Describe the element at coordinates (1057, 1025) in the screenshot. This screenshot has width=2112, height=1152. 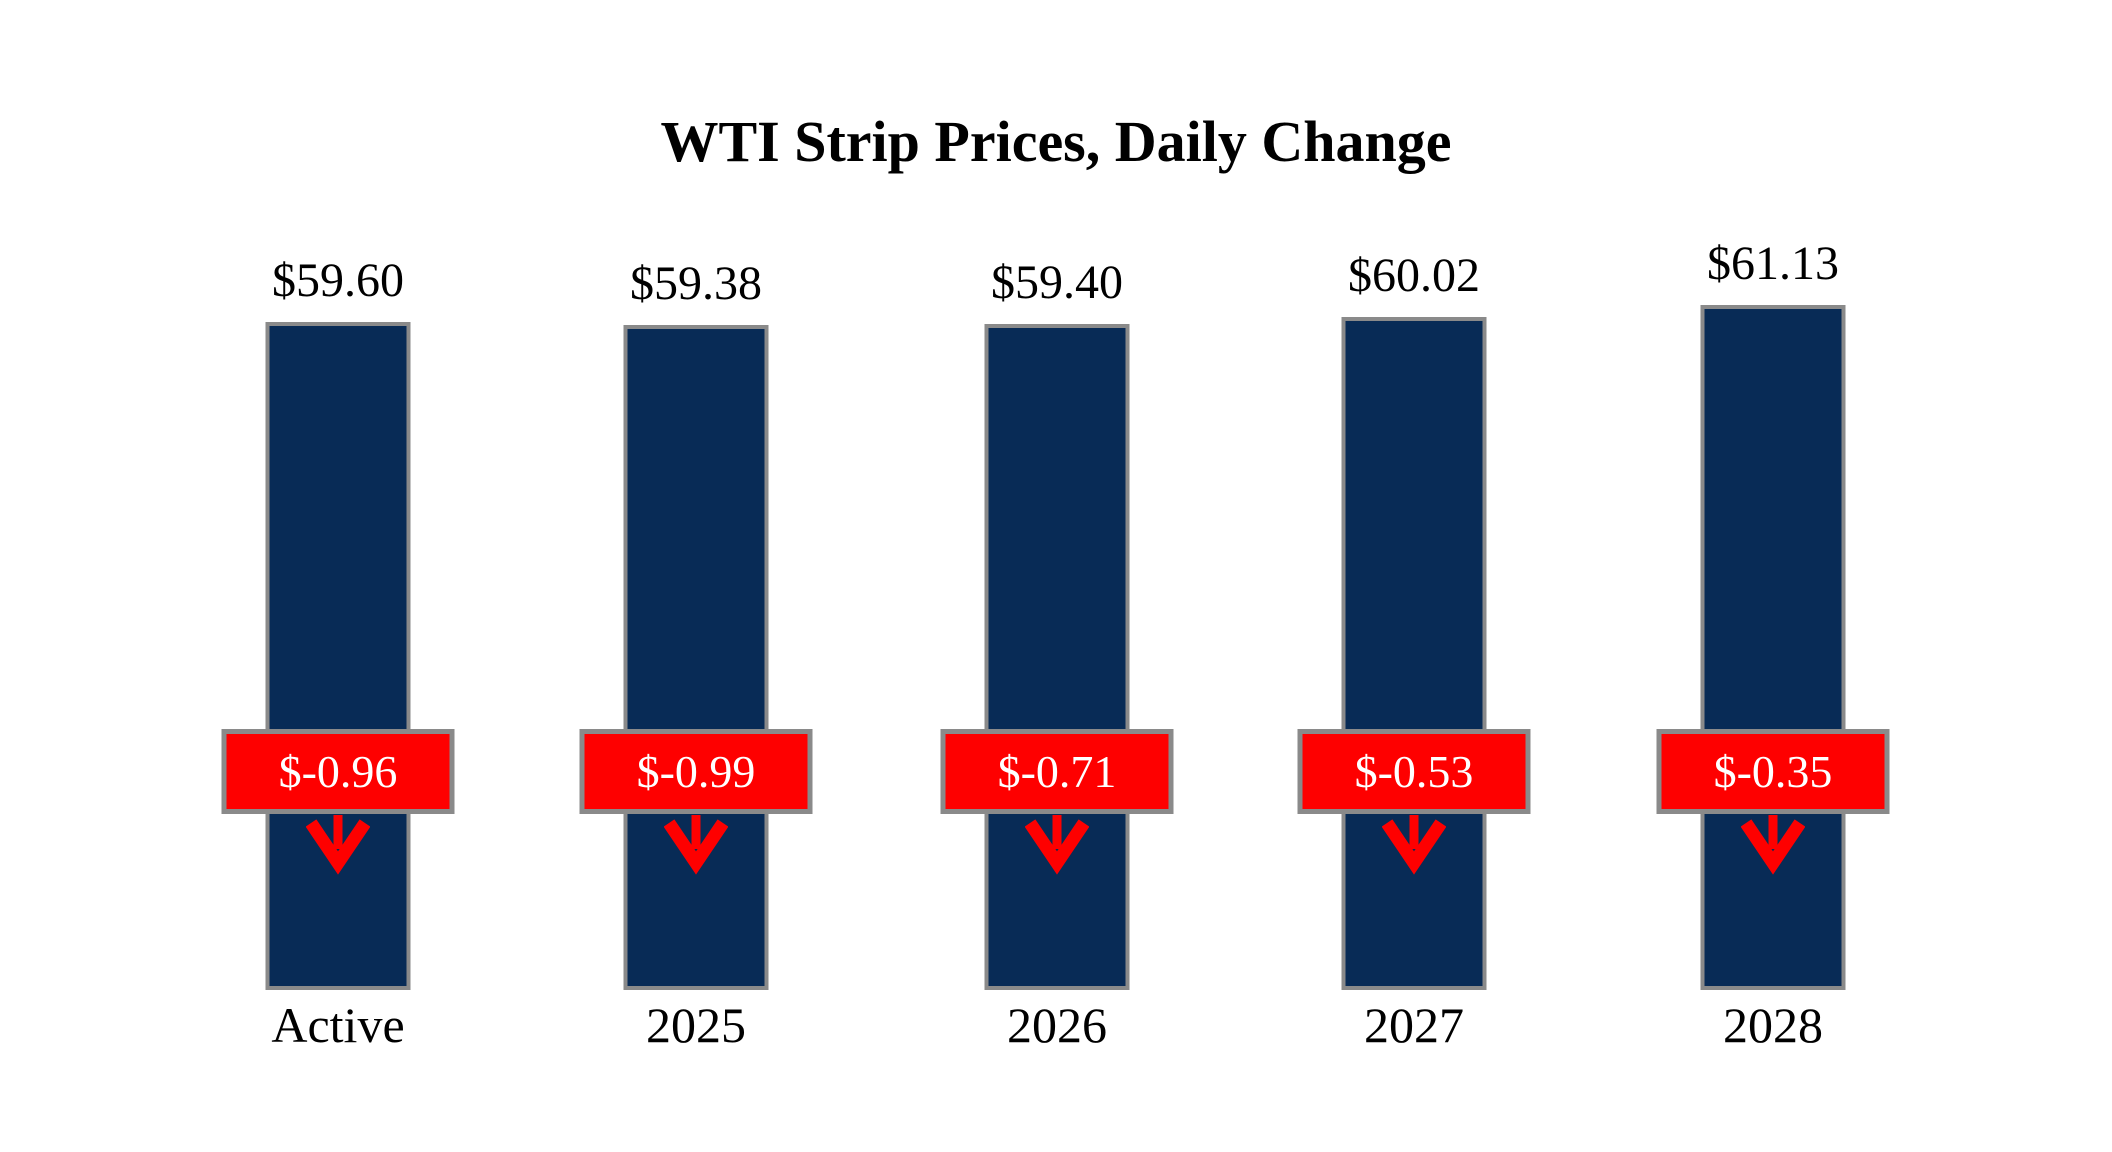
I see `category-label: 2026` at that location.